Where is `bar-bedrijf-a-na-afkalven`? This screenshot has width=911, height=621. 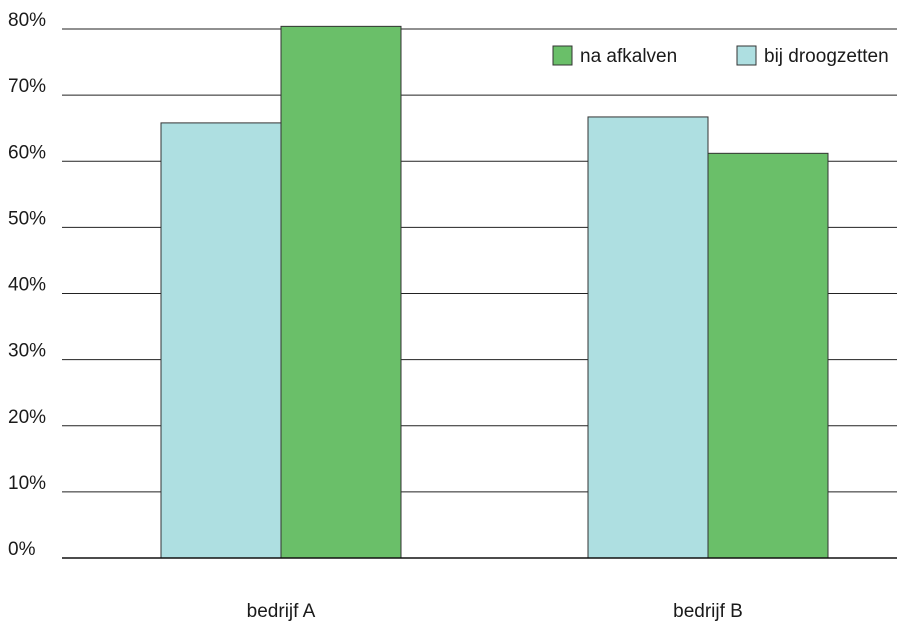 bar-bedrijf-a-na-afkalven is located at coordinates (341, 292).